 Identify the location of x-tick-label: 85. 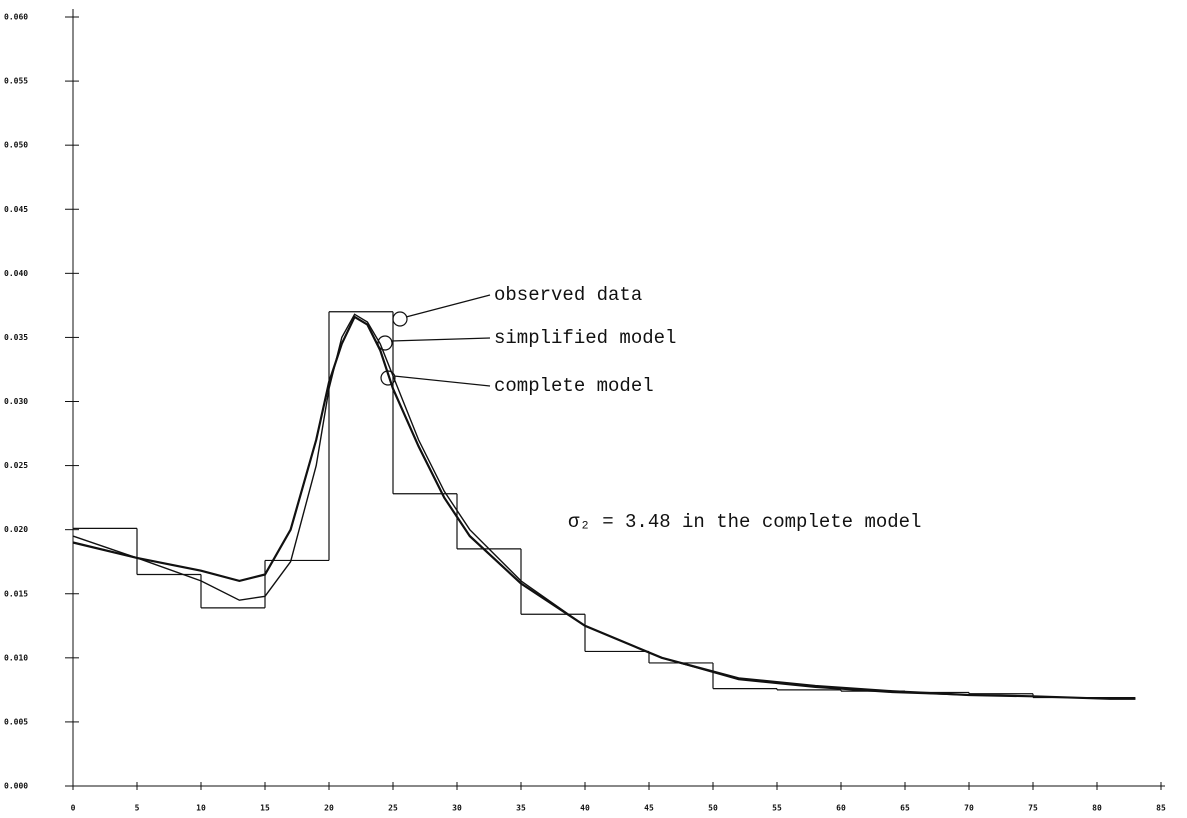
(1161, 808).